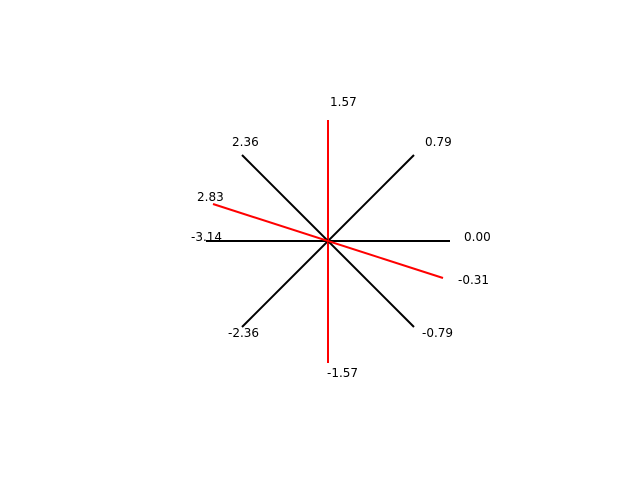 The width and height of the screenshot is (640, 480). What do you see at coordinates (245, 142) in the screenshot?
I see `angle-label-2-36: 2.36` at bounding box center [245, 142].